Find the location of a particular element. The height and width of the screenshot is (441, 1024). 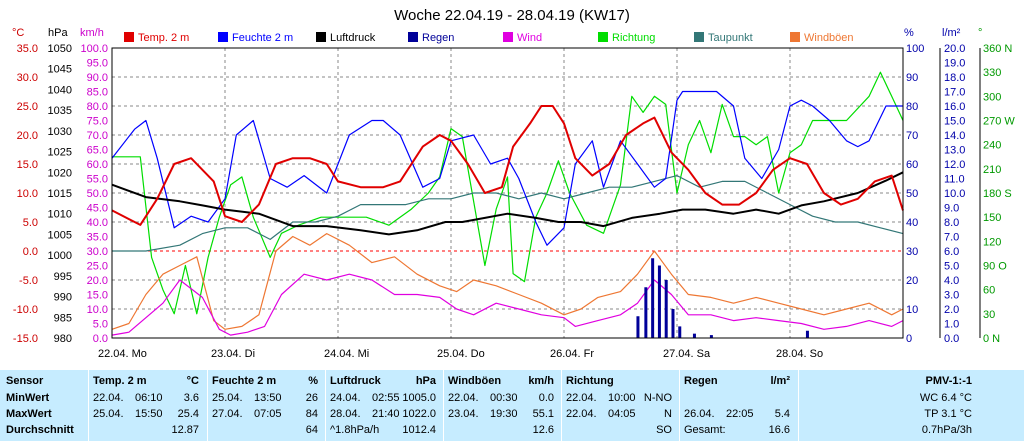

wind-tick-label: 10.0 is located at coordinates (97, 310).